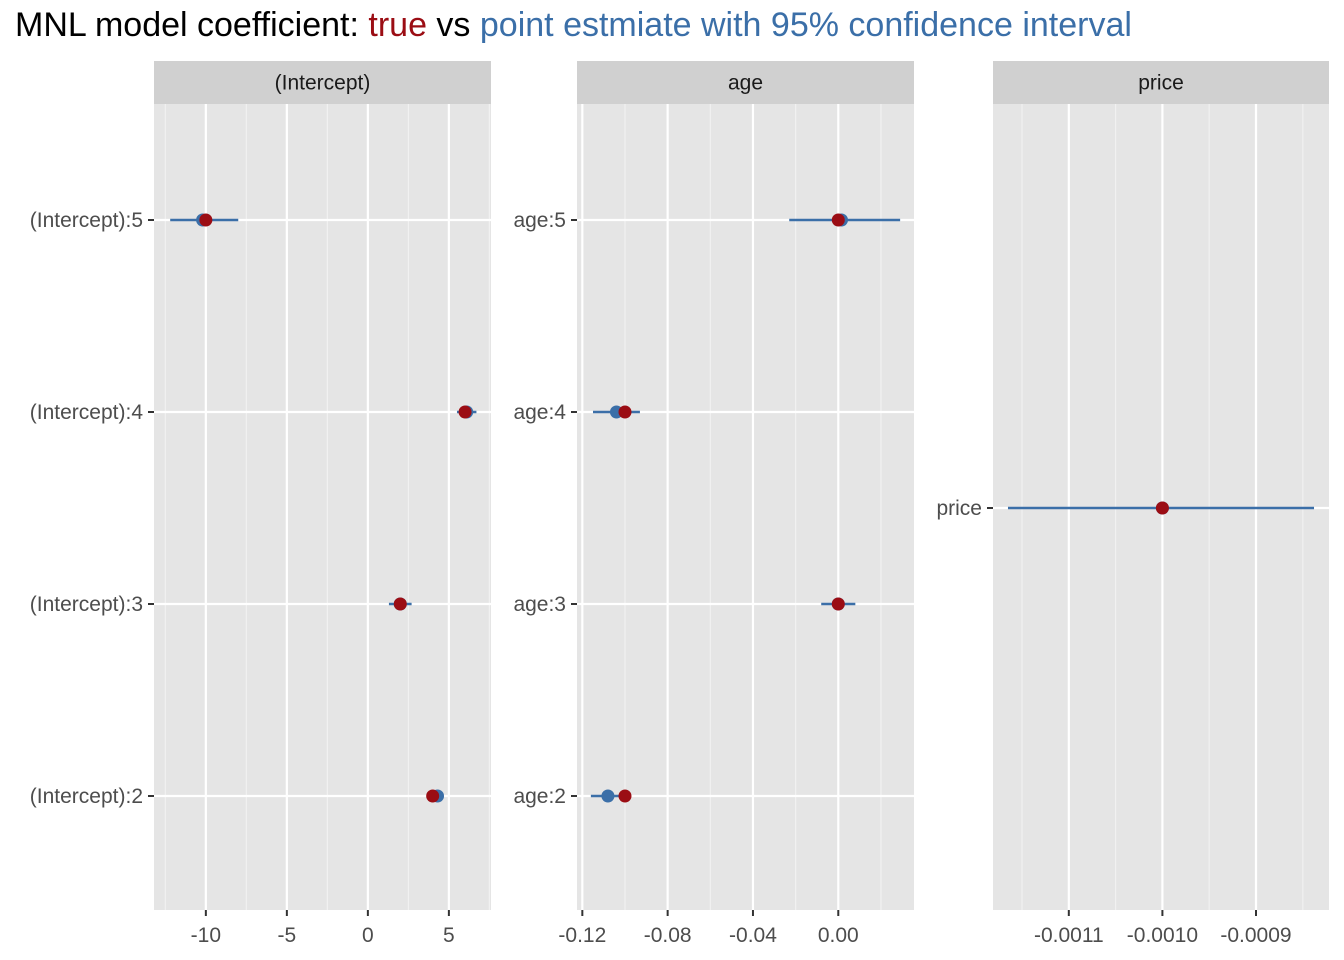  What do you see at coordinates (608, 796) in the screenshot?
I see `estimate-point` at bounding box center [608, 796].